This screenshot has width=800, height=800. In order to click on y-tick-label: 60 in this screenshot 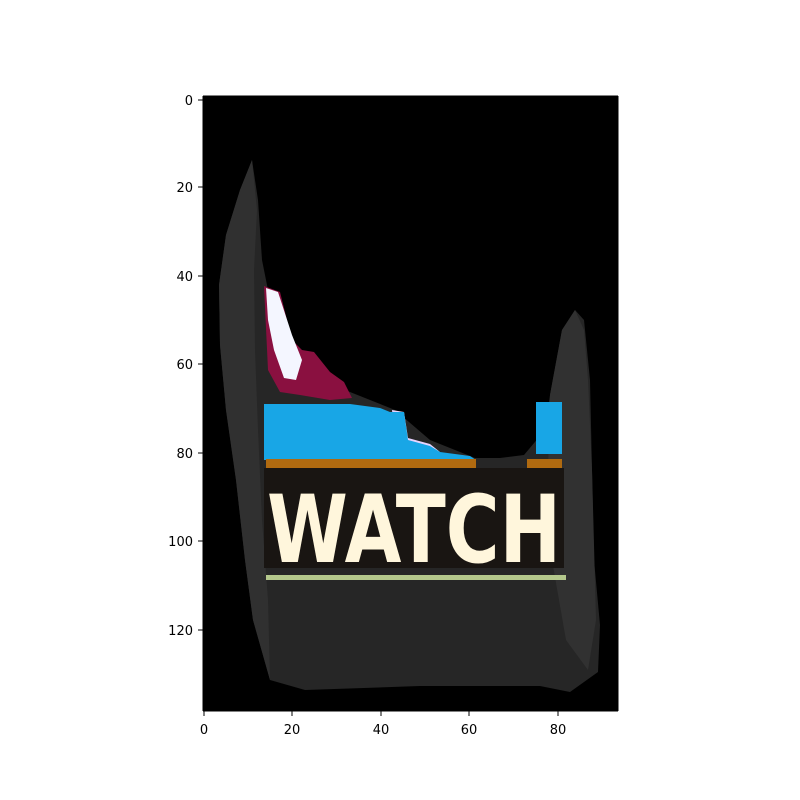, I will do `click(184, 365)`.